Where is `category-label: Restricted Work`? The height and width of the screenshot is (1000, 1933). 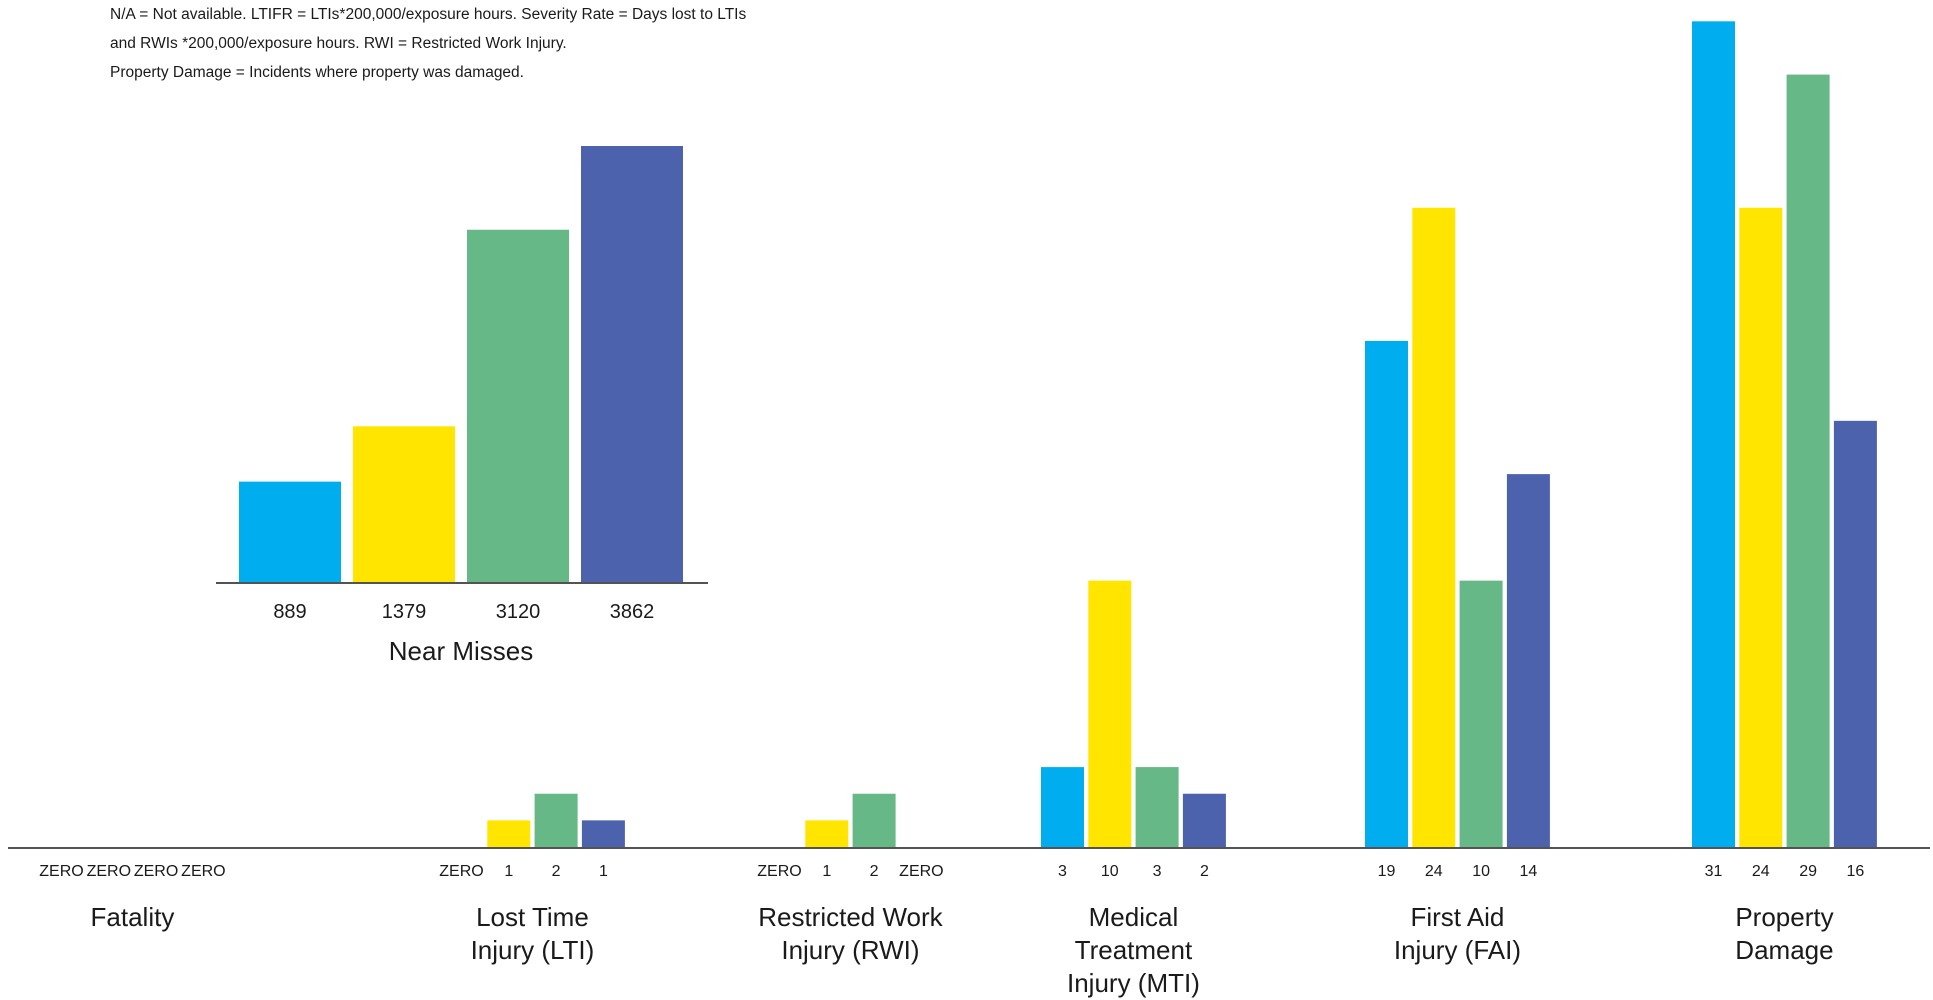 category-label: Restricted Work is located at coordinates (850, 917).